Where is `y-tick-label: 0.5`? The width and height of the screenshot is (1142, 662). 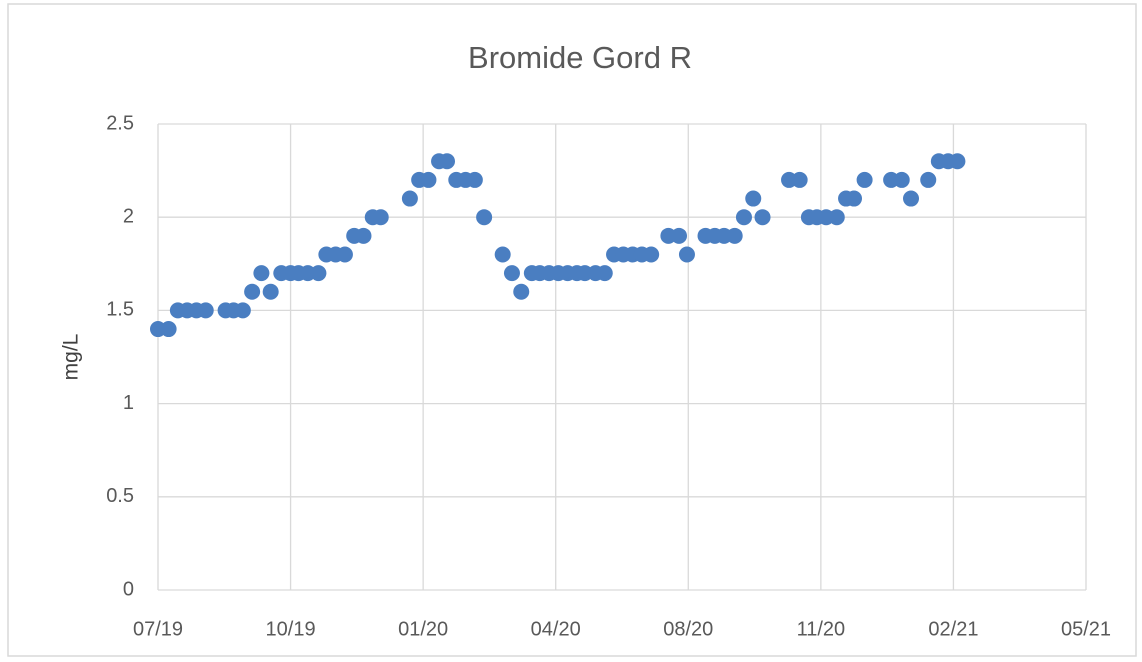 y-tick-label: 0.5 is located at coordinates (120, 496).